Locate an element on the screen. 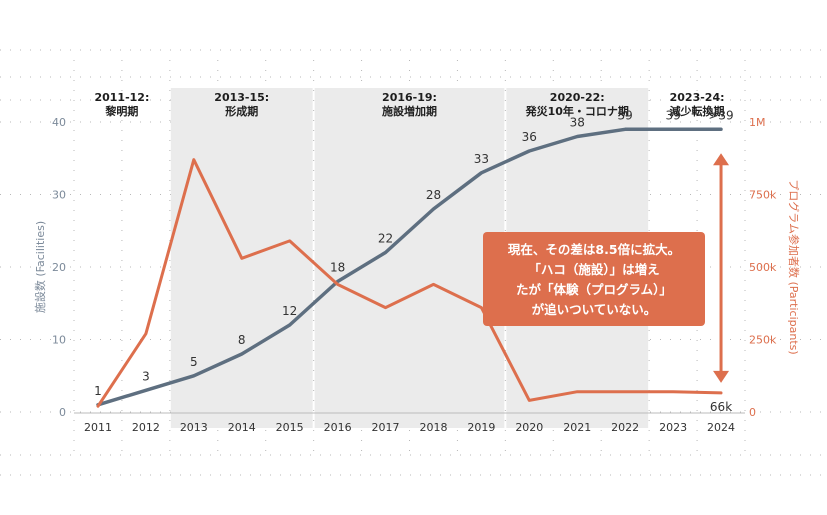 The width and height of the screenshot is (827, 515). y-left-tick-label: 10 is located at coordinates (59, 340).